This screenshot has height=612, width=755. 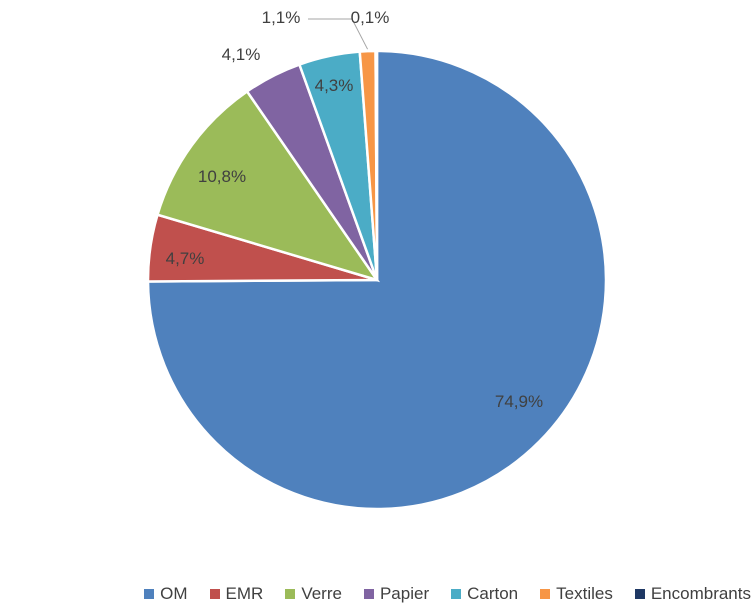 I want to click on legend-item-emr: EMR, so click(x=237, y=594).